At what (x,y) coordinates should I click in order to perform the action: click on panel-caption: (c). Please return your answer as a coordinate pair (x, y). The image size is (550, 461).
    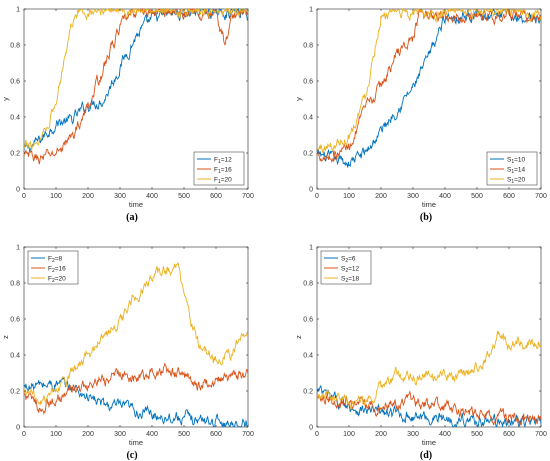
    Looking at the image, I should click on (131, 455).